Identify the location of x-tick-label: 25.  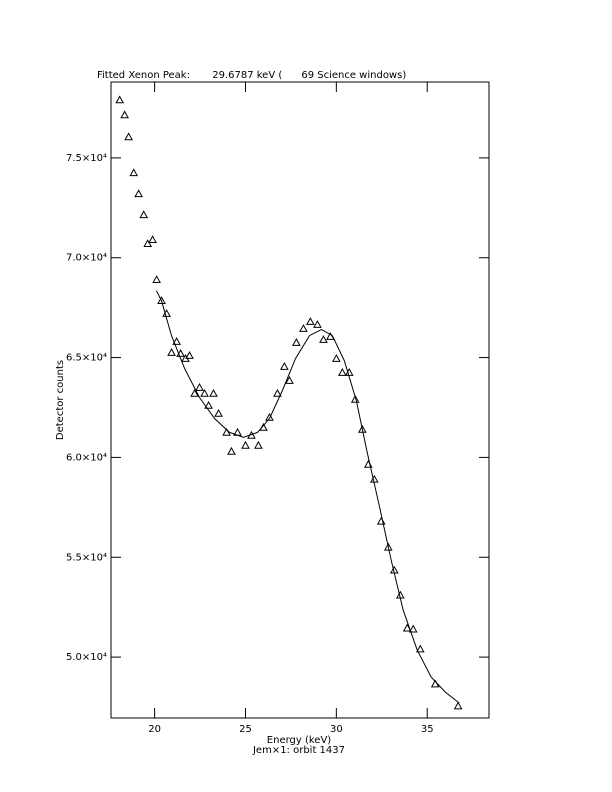
(245, 729).